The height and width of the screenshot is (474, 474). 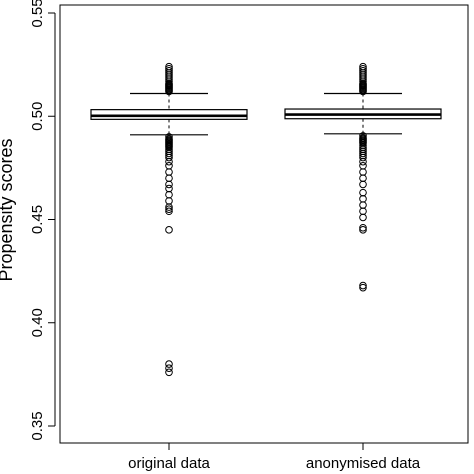 What do you see at coordinates (274, 457) in the screenshot?
I see `x-axis: original data anonymised data` at bounding box center [274, 457].